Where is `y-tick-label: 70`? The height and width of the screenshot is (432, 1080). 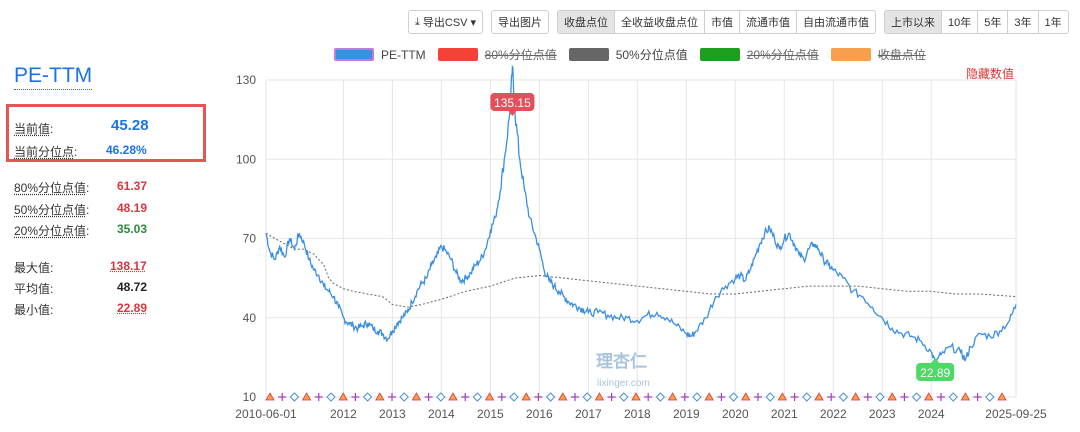 y-tick-label: 70 is located at coordinates (250, 239).